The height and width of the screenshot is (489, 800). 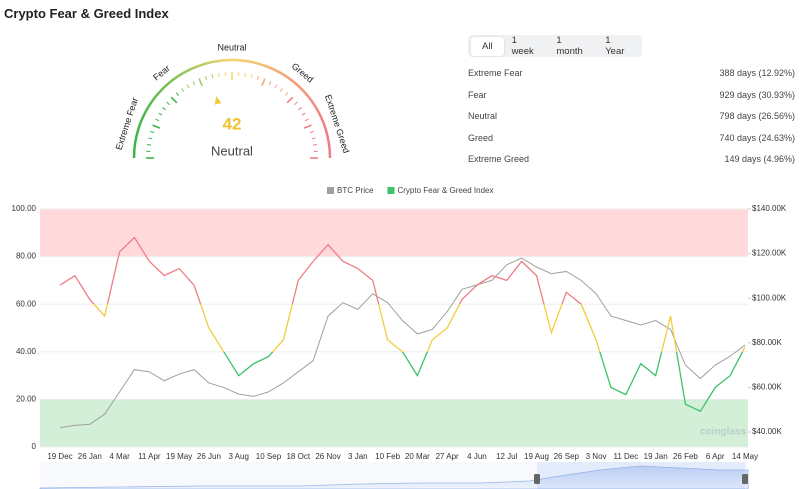 I want to click on gauge-pointer, so click(x=218, y=100).